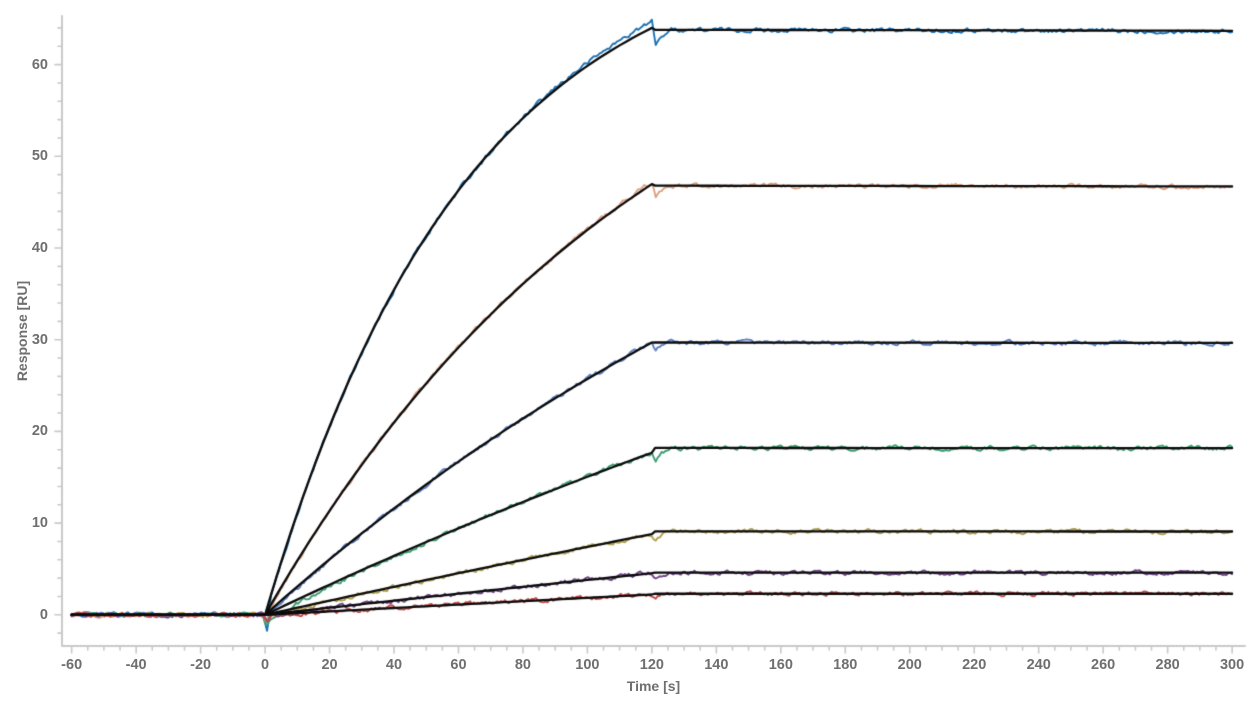 The height and width of the screenshot is (712, 1258). Describe the element at coordinates (39, 247) in the screenshot. I see `y-tick-40: 40` at that location.